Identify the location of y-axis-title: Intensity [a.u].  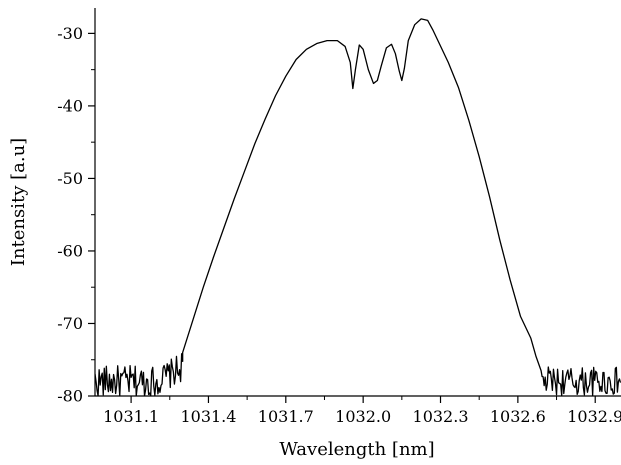
(18, 202).